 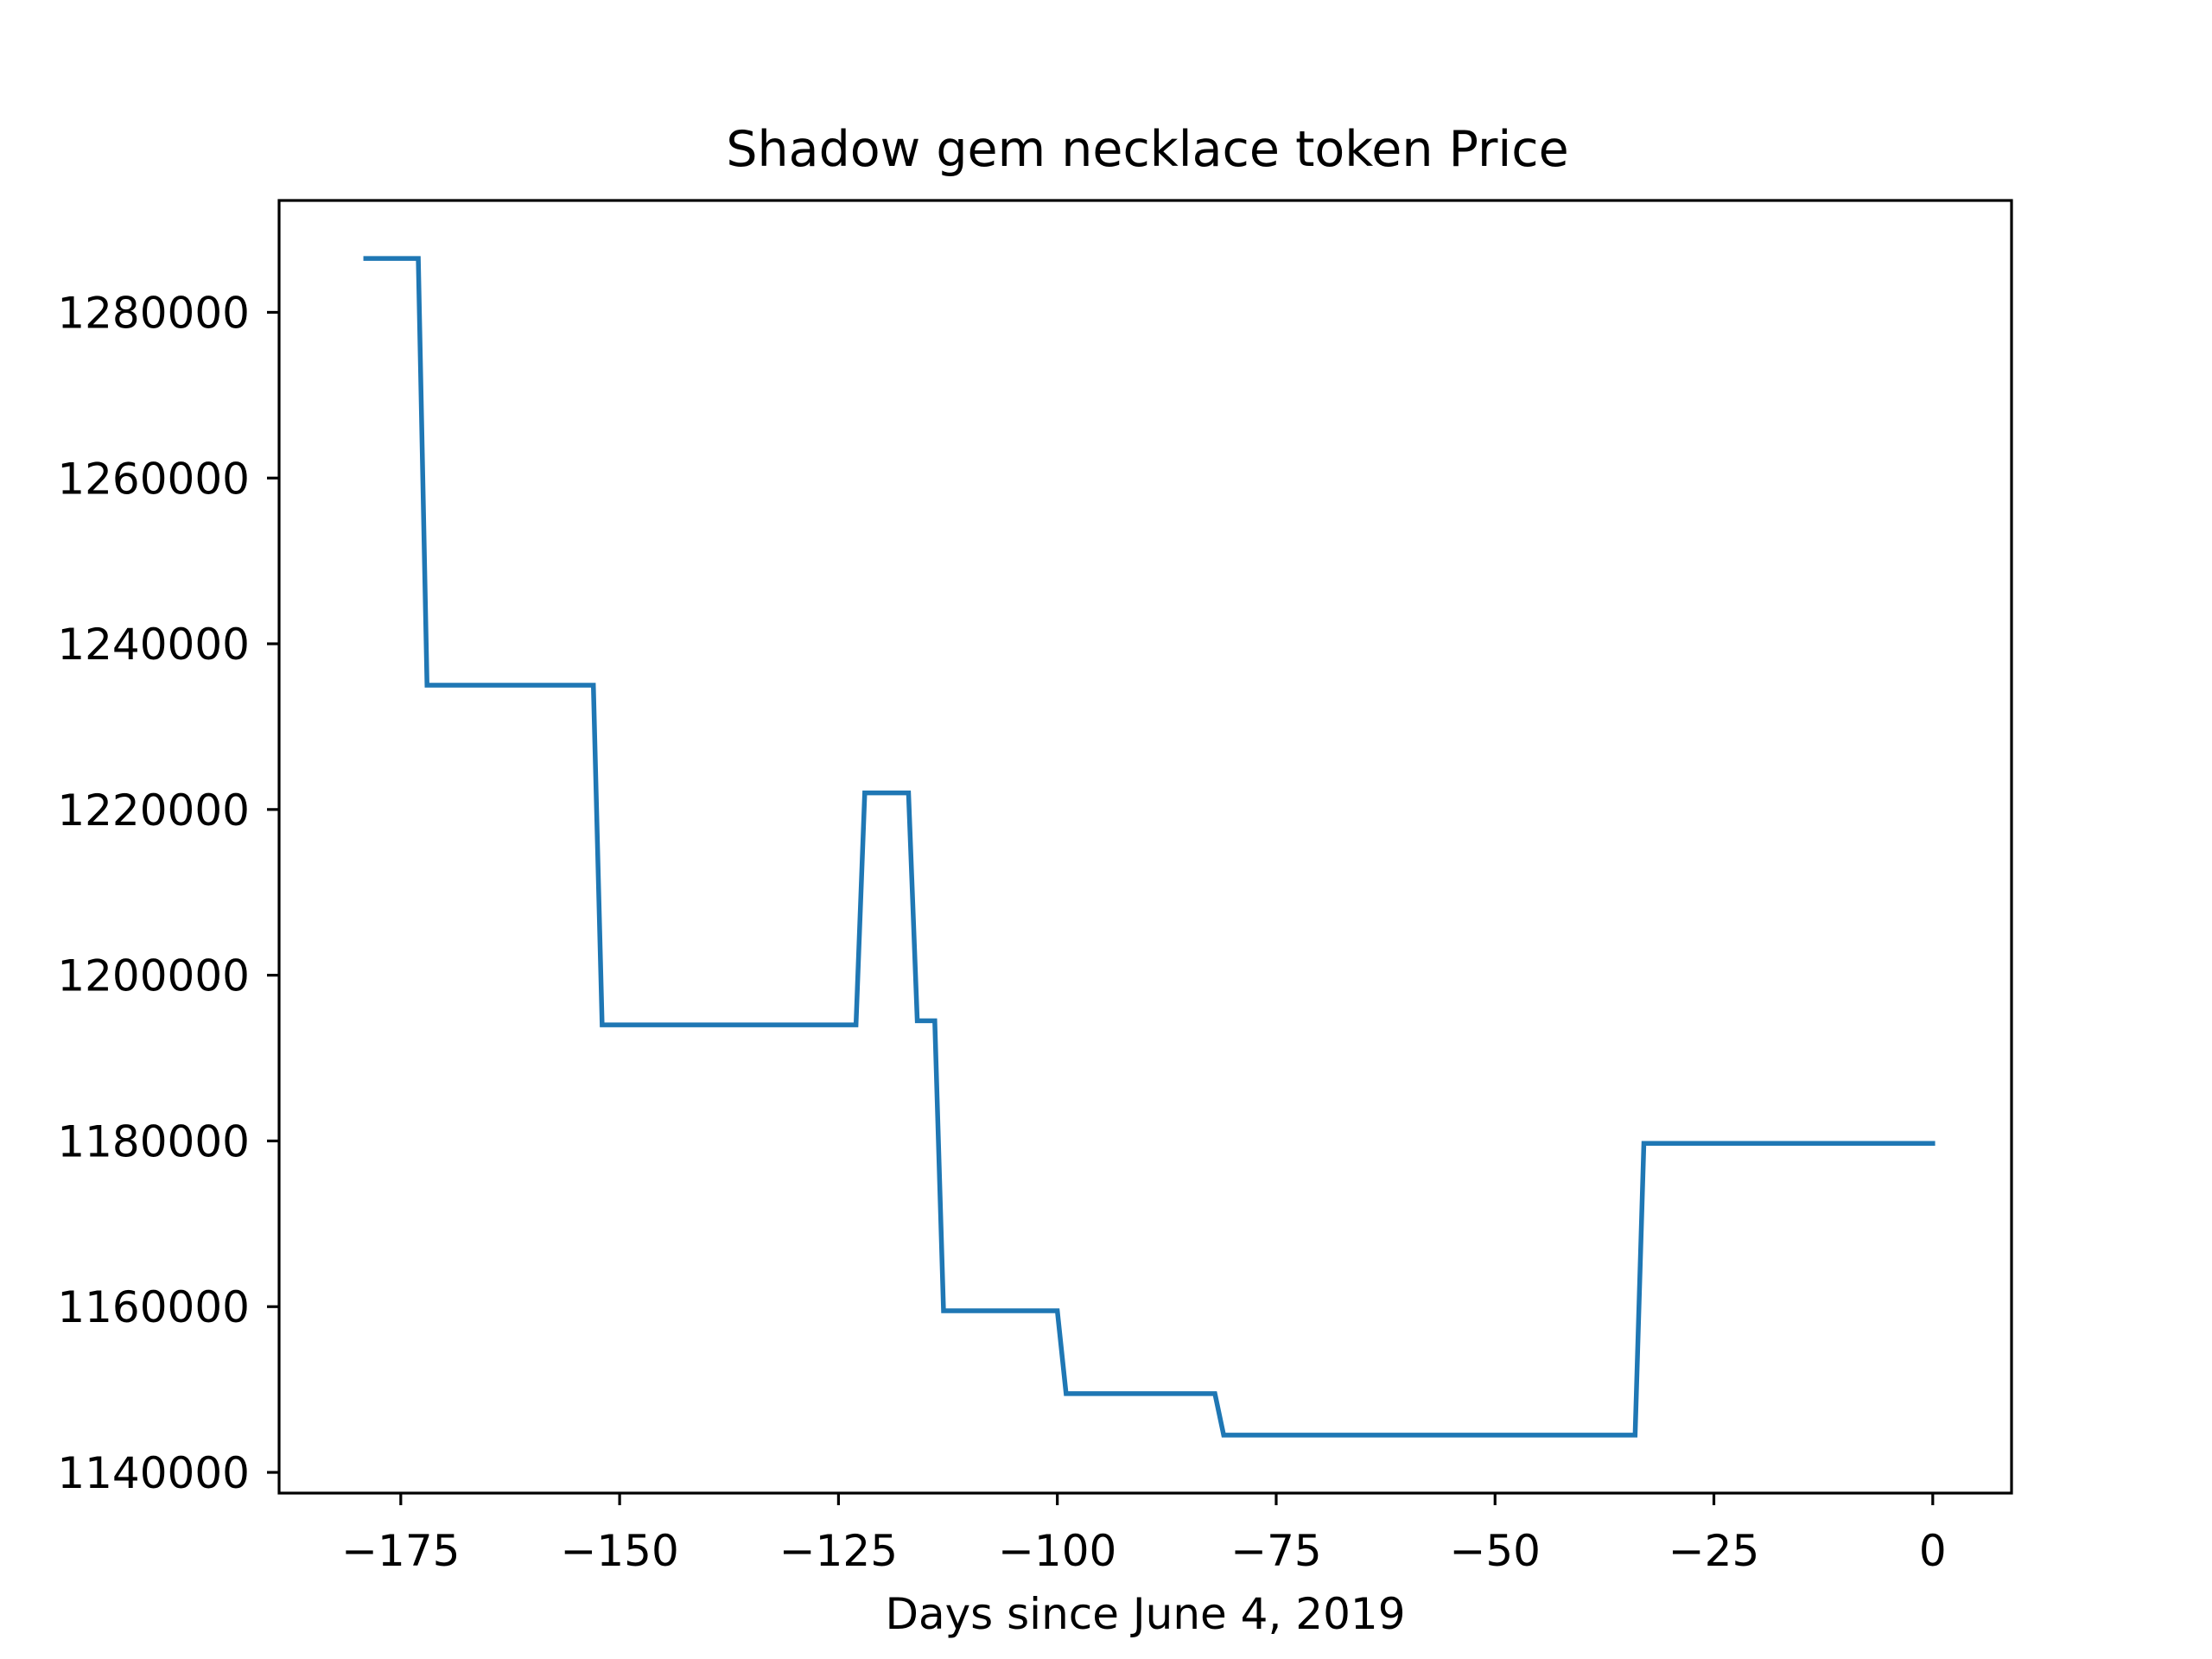 What do you see at coordinates (1147, 149) in the screenshot?
I see `chart-title: Shadow gem necklace token Price` at bounding box center [1147, 149].